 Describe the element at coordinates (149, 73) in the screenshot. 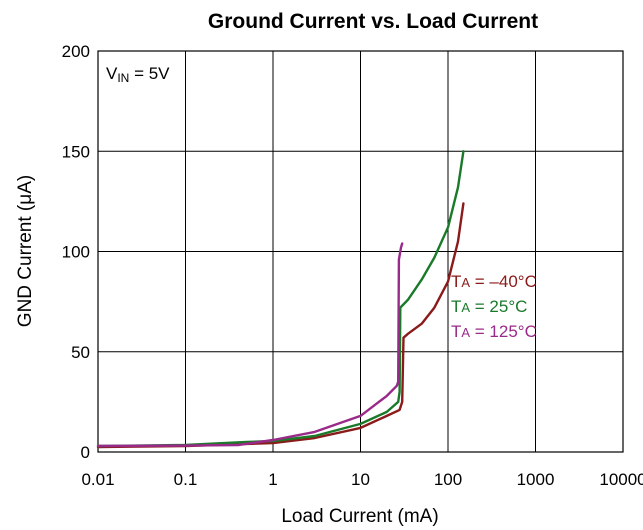

I see `vin-annotation-suffix: = 5V` at that location.